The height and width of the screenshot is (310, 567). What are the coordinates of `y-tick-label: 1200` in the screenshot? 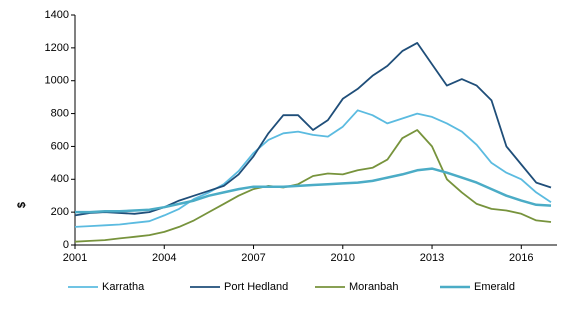 It's located at (57, 48).